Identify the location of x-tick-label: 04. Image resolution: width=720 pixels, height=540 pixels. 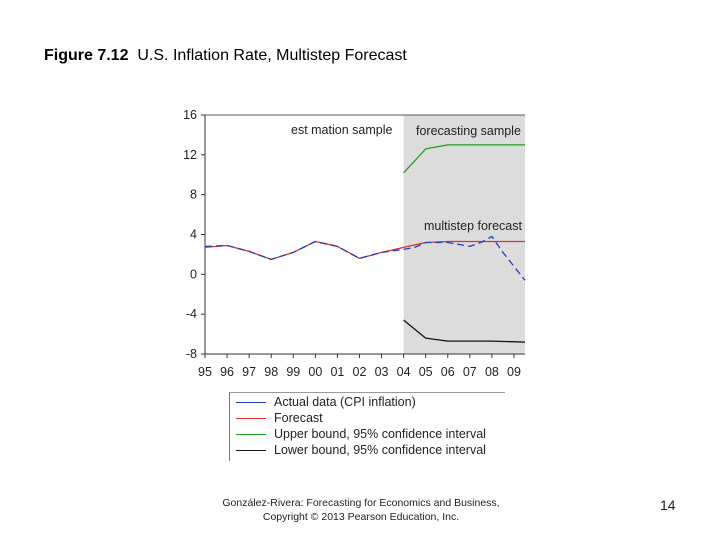
(404, 372).